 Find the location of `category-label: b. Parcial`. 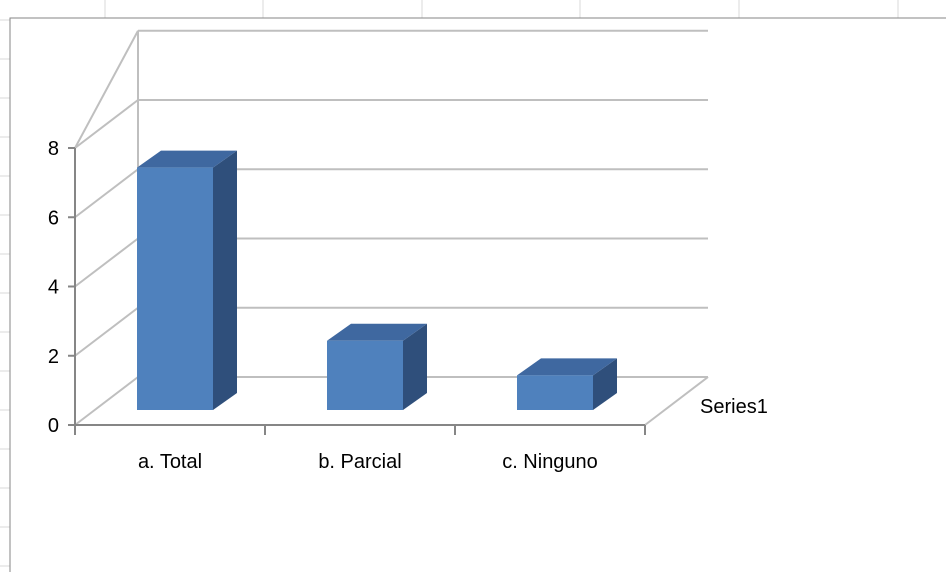

category-label: b. Parcial is located at coordinates (359, 462).